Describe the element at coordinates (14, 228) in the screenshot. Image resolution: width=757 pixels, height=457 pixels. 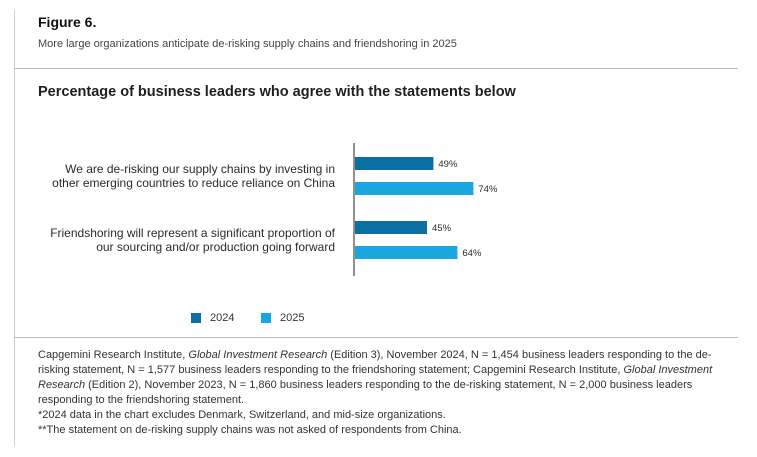
I see `left-border-line` at that location.